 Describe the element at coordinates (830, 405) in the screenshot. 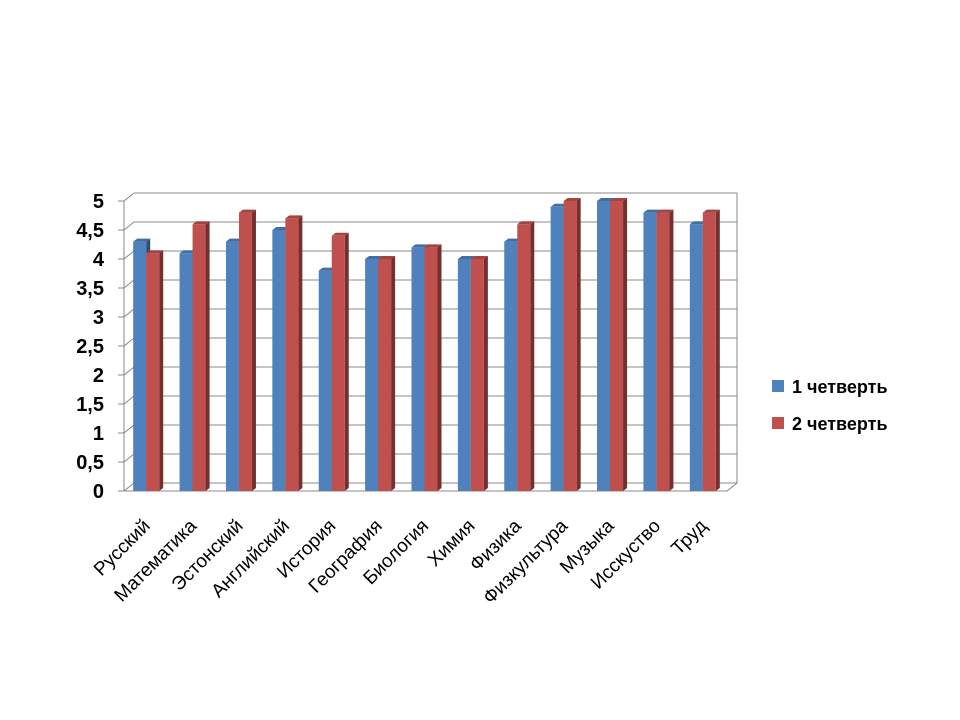

I see `legend: 1 четверть 2 четверть` at that location.